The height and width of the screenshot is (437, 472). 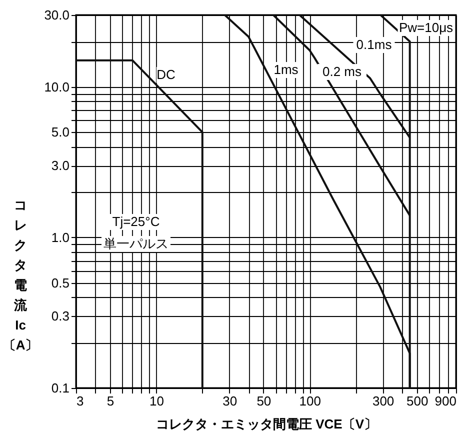 I want to click on x-tick-label: 30, so click(x=230, y=401).